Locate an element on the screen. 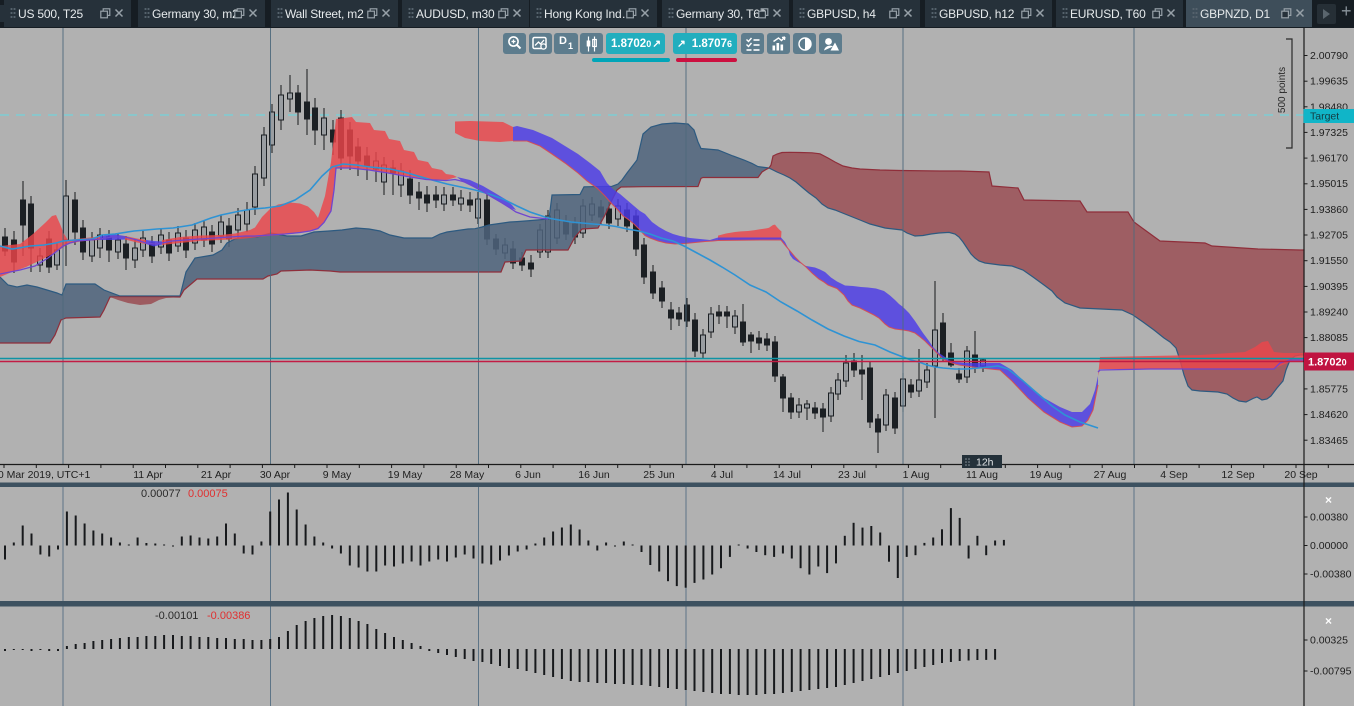 The image size is (1354, 706). svg-text: 0.00077 is located at coordinates (161, 494).